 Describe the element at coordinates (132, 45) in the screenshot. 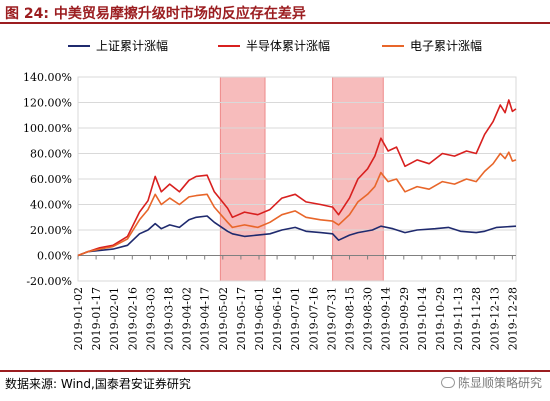

I see `legend-label-1: 上证累计涨幅` at that location.